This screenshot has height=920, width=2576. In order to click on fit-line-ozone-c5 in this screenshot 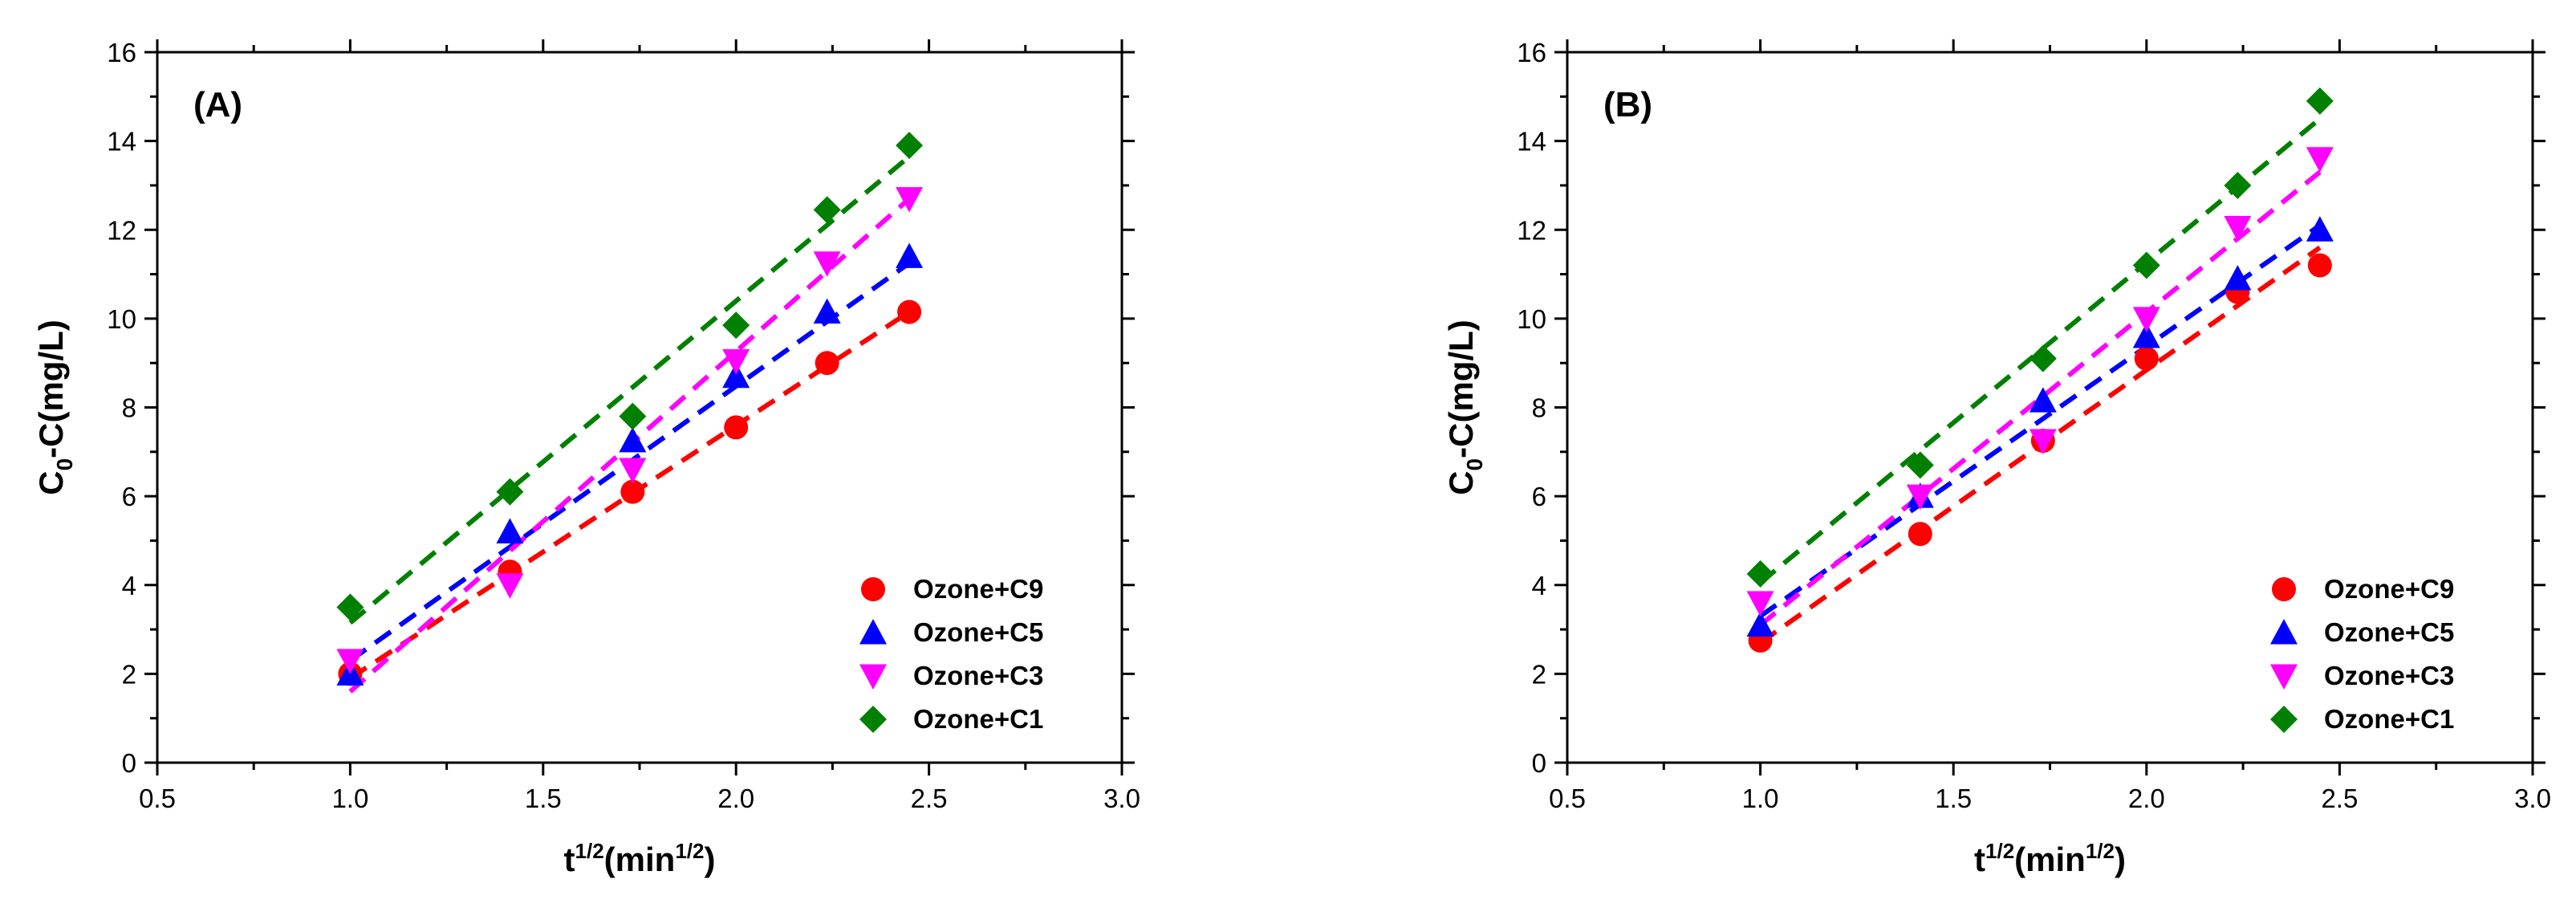, I will do `click(2040, 421)`.